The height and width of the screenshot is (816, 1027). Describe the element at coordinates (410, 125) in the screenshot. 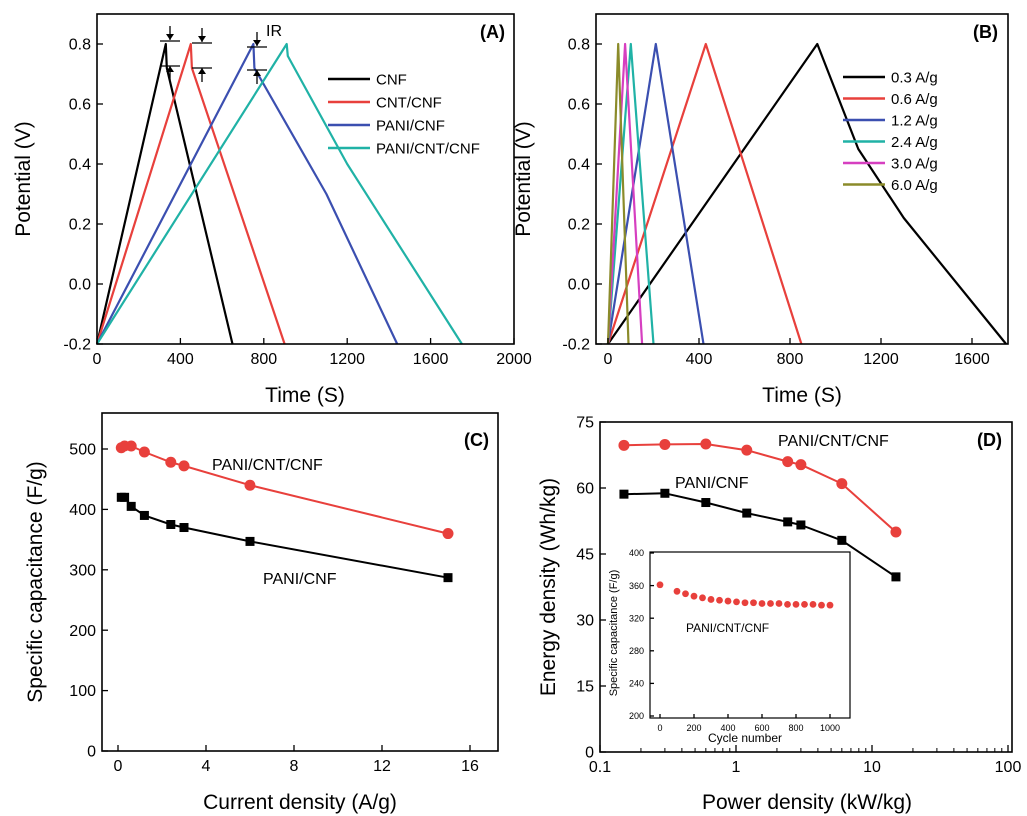

I see `panel-a-legend-label-pani-cnf: PANI/CNF` at that location.